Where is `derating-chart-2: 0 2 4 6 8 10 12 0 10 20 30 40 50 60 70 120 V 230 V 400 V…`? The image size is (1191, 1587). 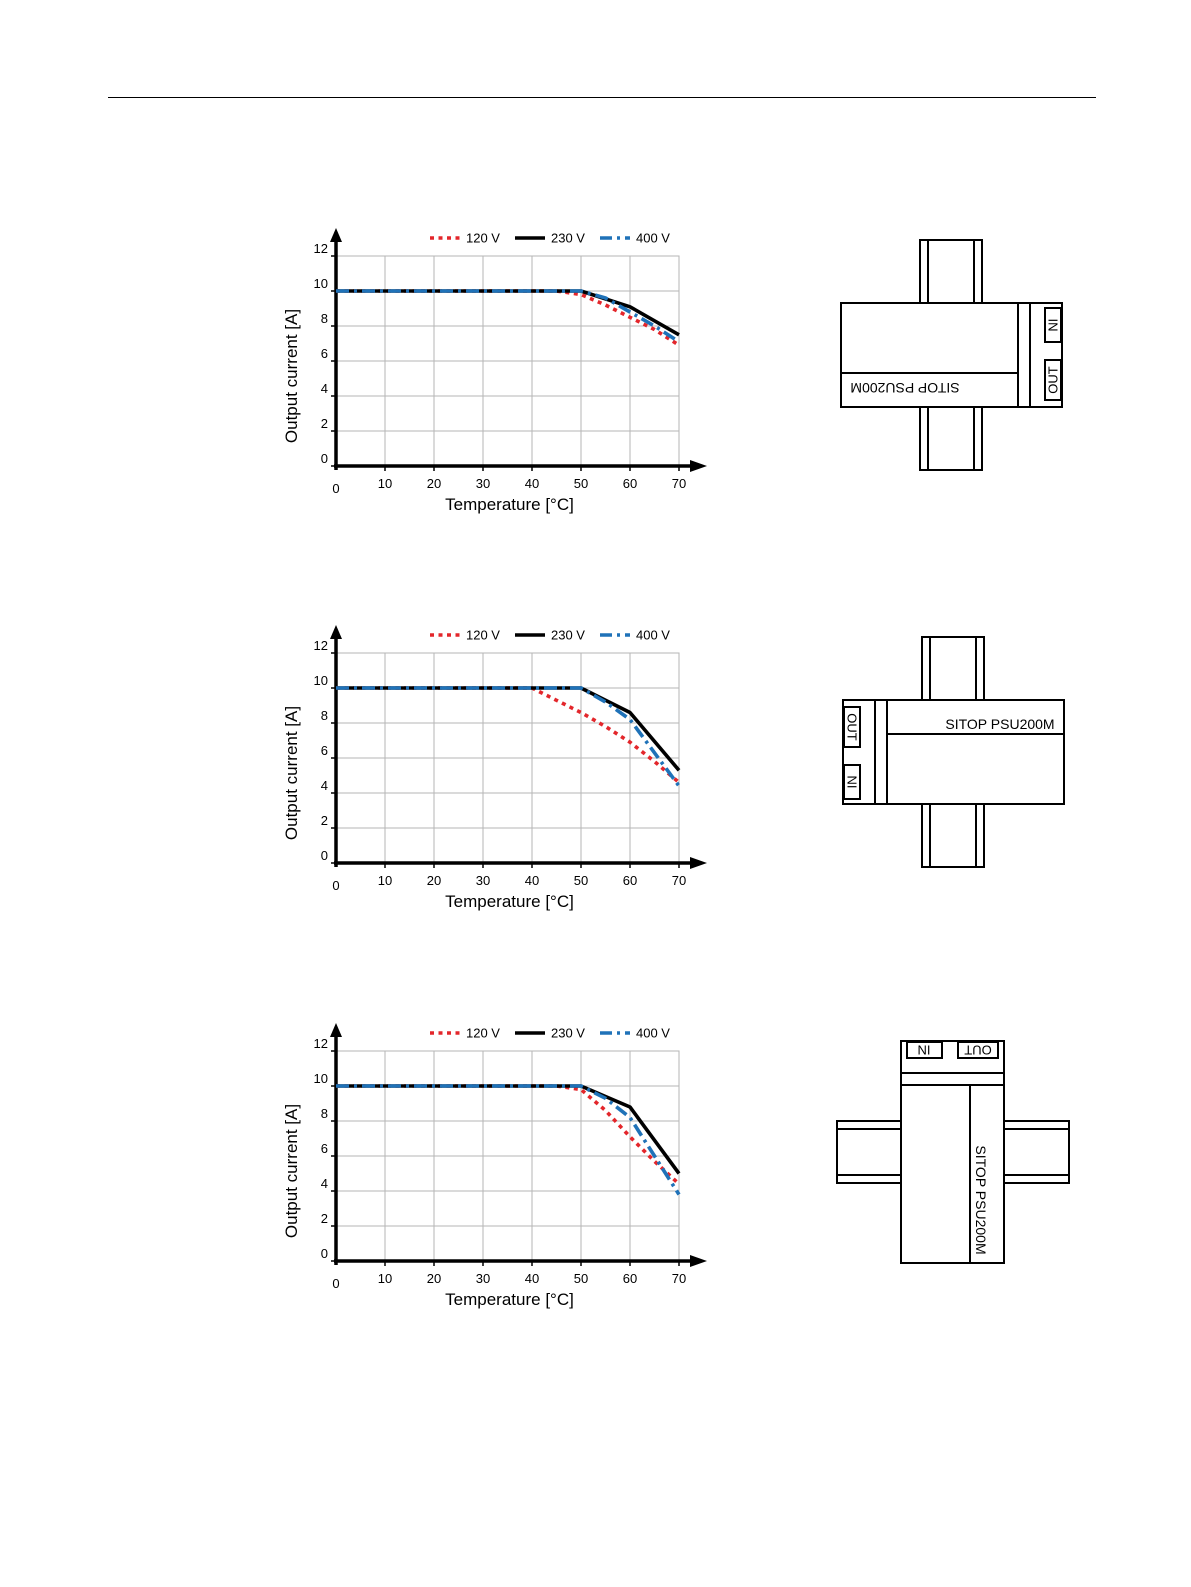
derating-chart-2: 0 2 4 6 8 10 12 0 10 20 30 40 50 60 70 120 V 230 V 400 V… is located at coordinates (495, 772).